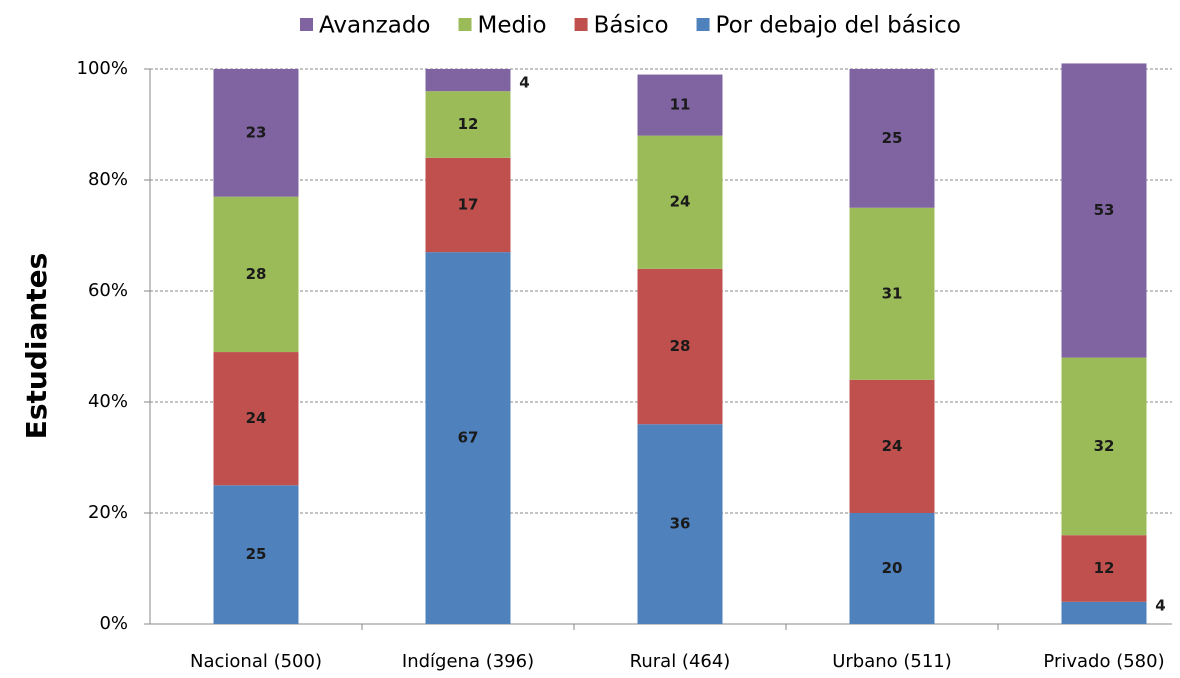  I want to click on x-tick-label: Indígena (396), so click(468, 661).